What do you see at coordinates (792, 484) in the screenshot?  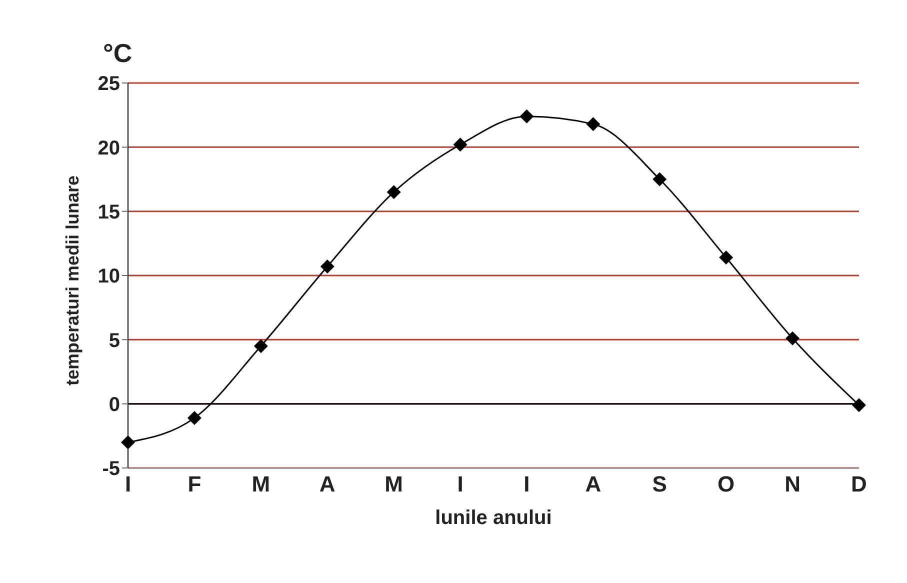 I see `x-tick-label: N` at bounding box center [792, 484].